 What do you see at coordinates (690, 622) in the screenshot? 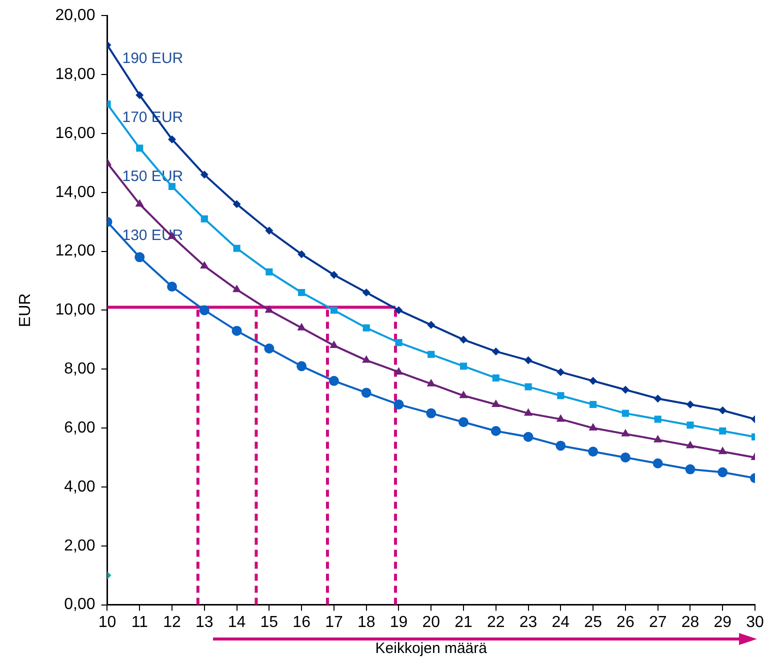
I see `x-tick-label: 28` at bounding box center [690, 622].